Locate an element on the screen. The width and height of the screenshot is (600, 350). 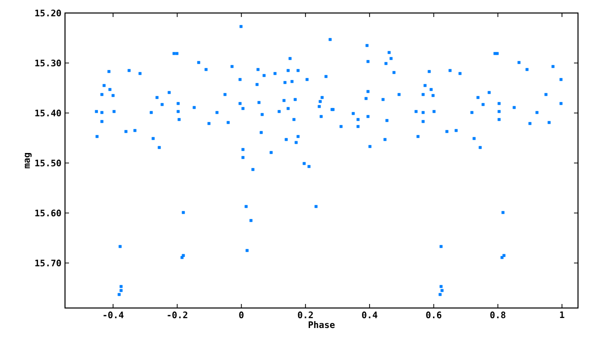
x-axis-title: Phase is located at coordinates (321, 324).